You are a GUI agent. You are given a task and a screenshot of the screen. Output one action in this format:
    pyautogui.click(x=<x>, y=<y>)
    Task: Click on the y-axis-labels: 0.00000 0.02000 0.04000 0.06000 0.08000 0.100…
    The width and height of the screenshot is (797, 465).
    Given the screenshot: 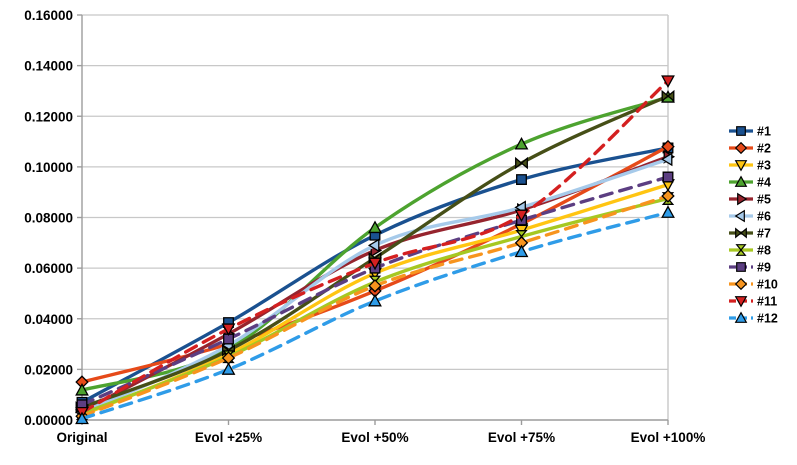 What is the action you would take?
    pyautogui.click(x=48, y=218)
    